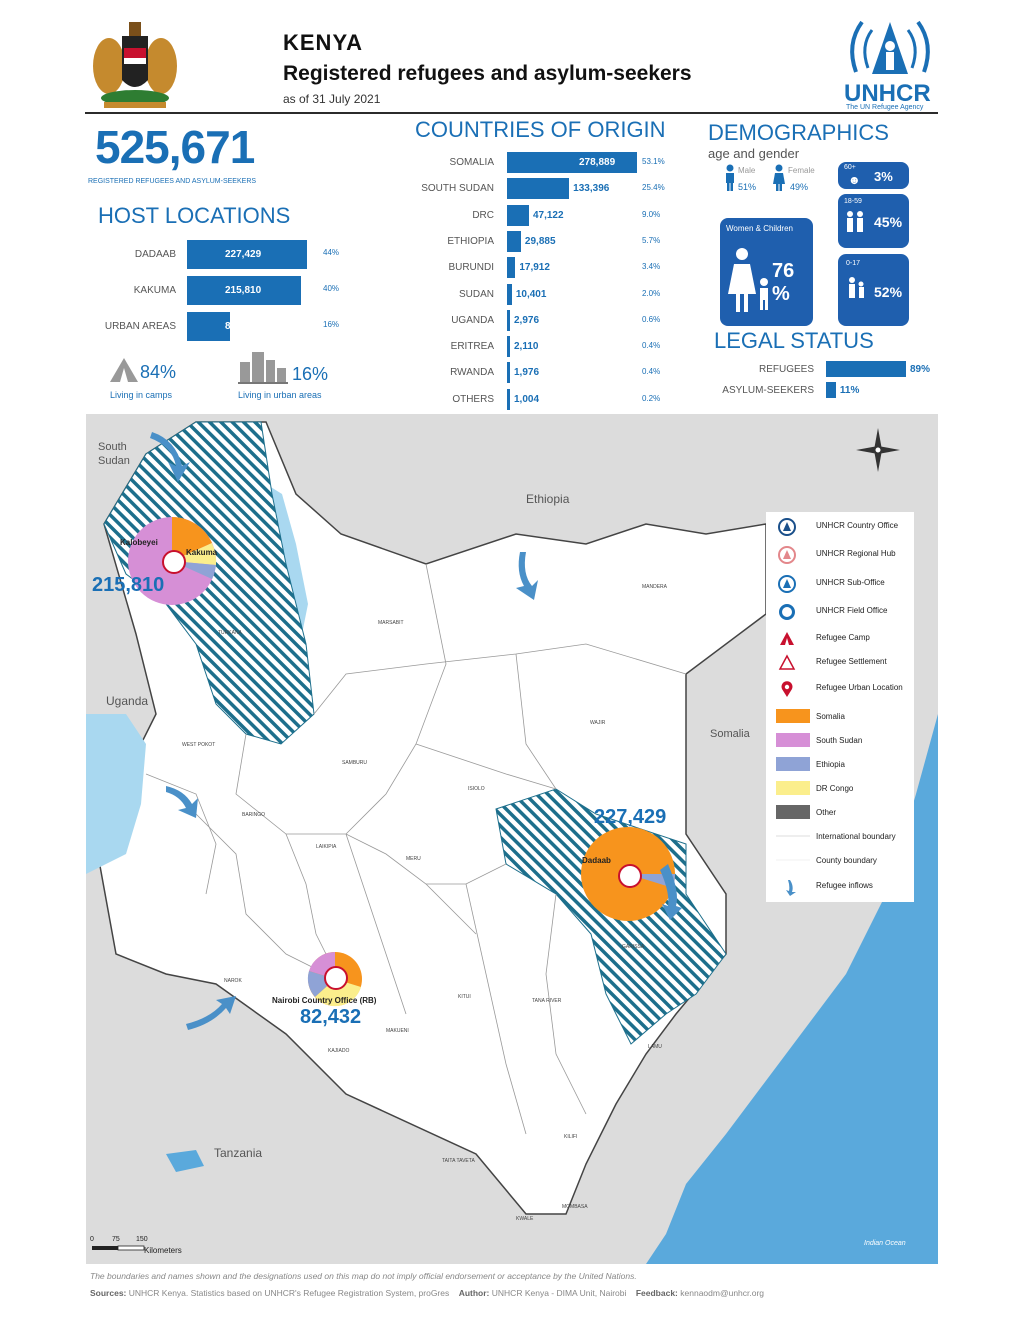 This screenshot has width=1024, height=1325. Describe the element at coordinates (527, 576) in the screenshot. I see `inflow-arrow-ethiopia` at that location.